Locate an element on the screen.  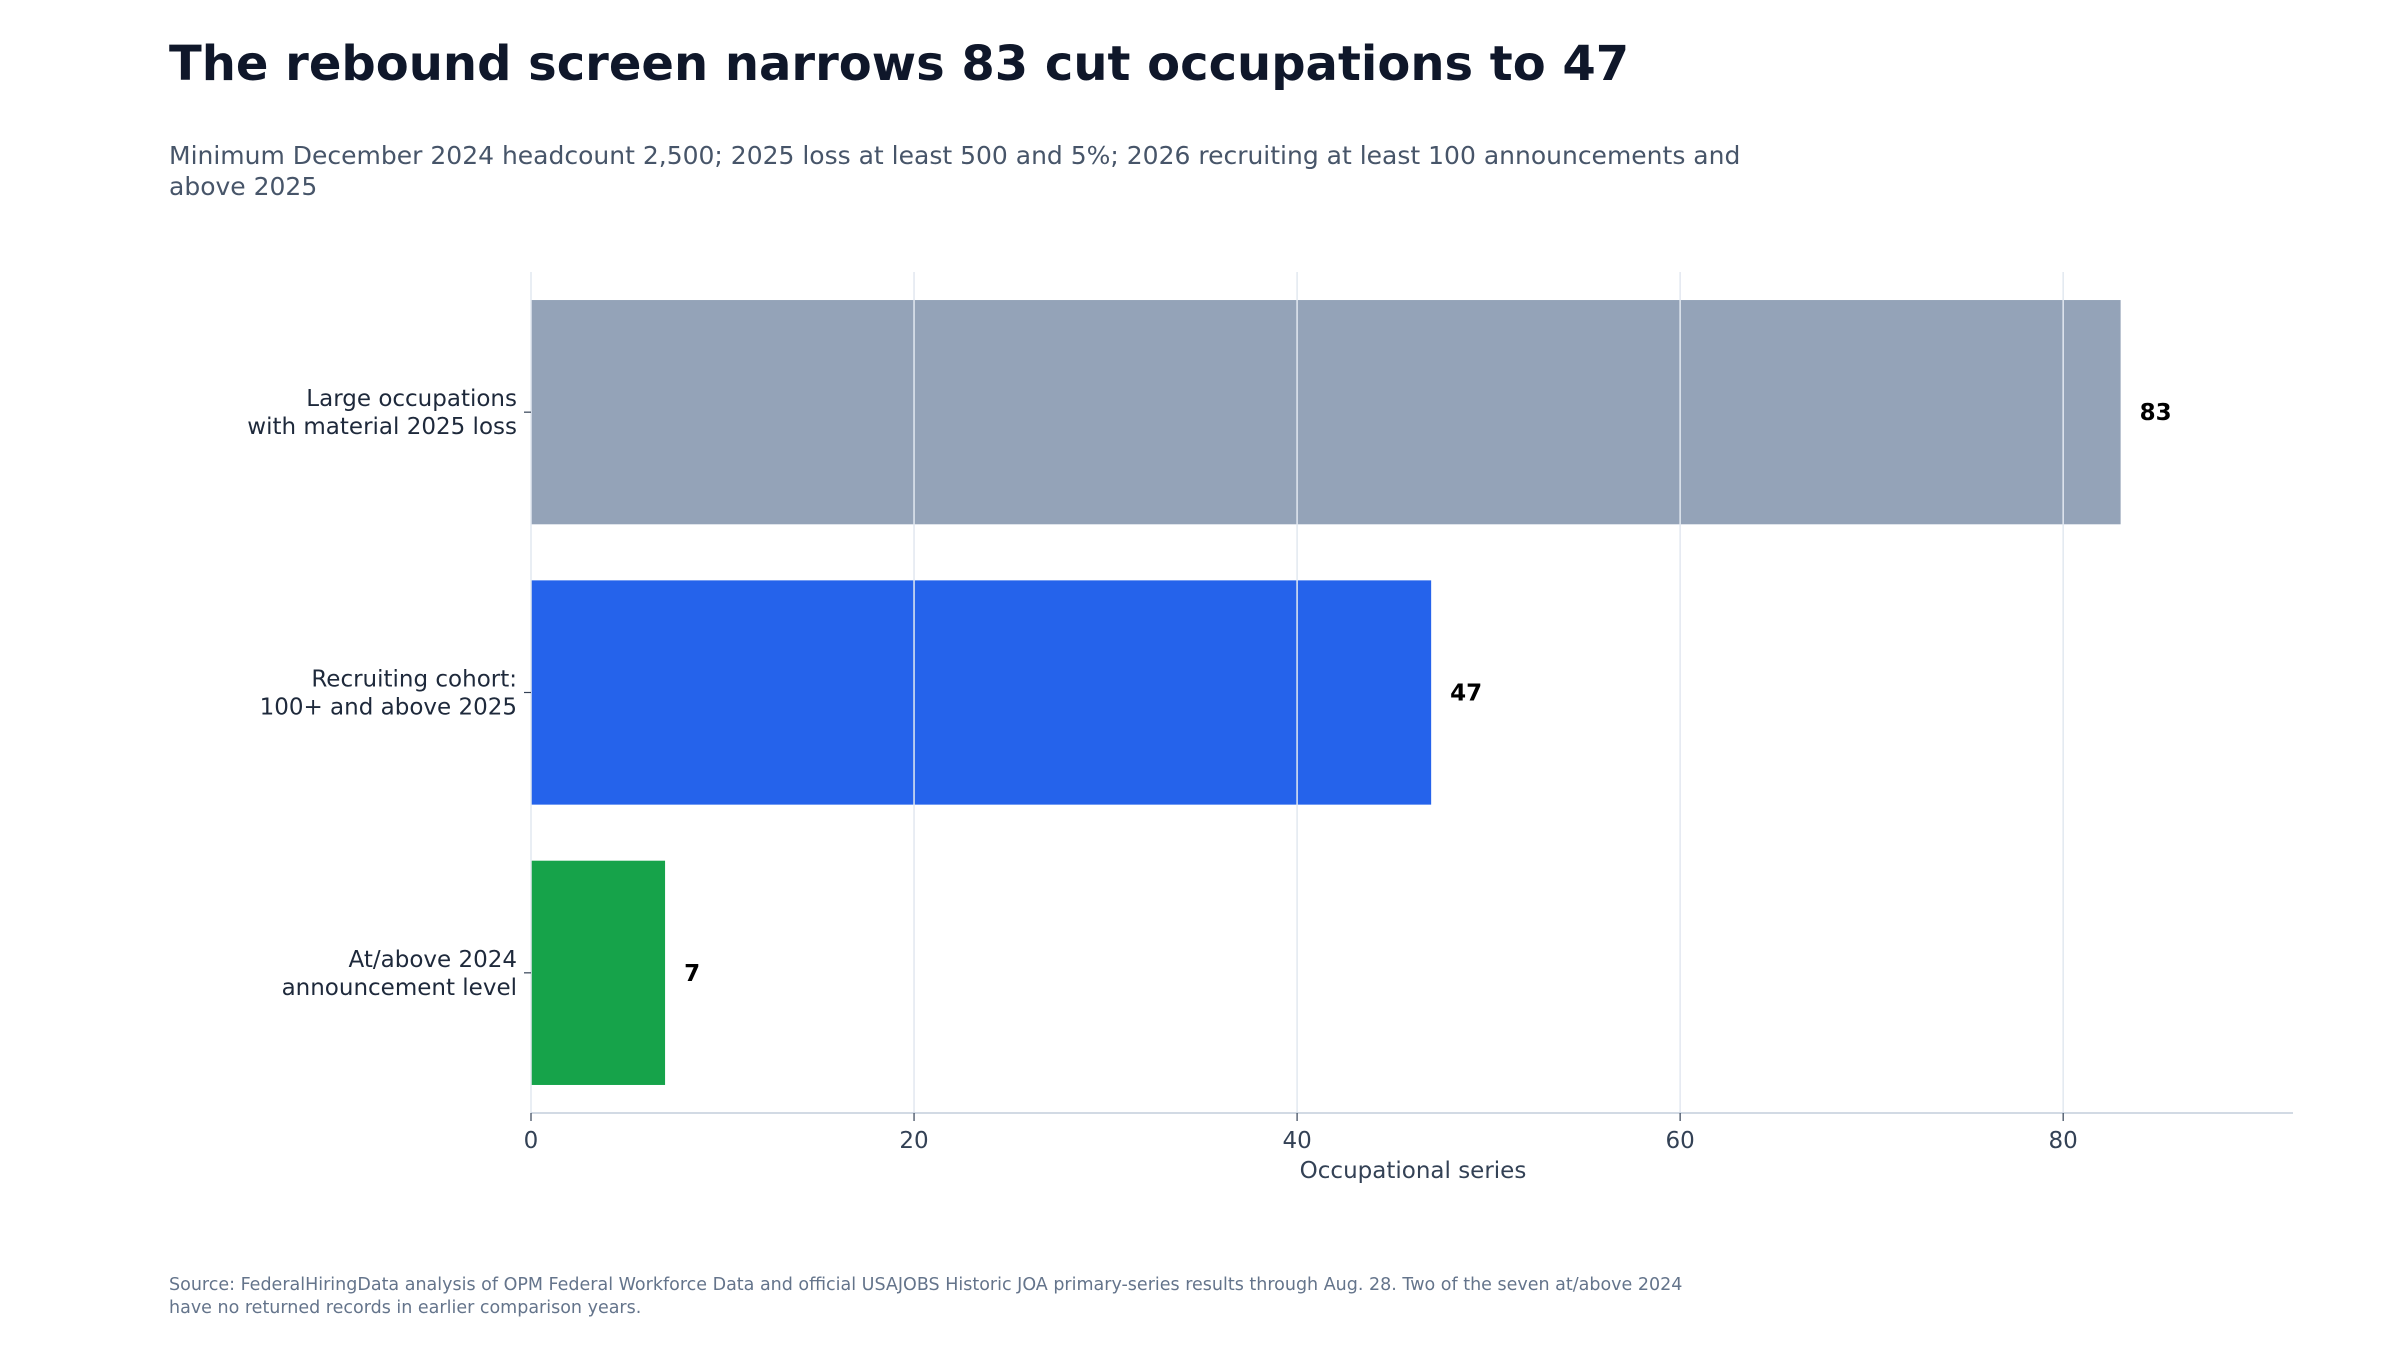
data-label-2: 7 is located at coordinates (692, 974).